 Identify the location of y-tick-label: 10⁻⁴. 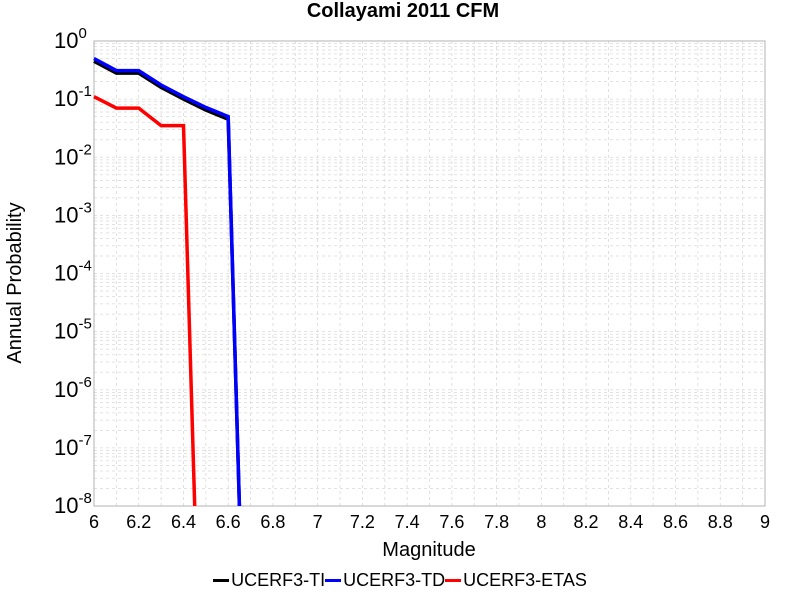
(73, 272).